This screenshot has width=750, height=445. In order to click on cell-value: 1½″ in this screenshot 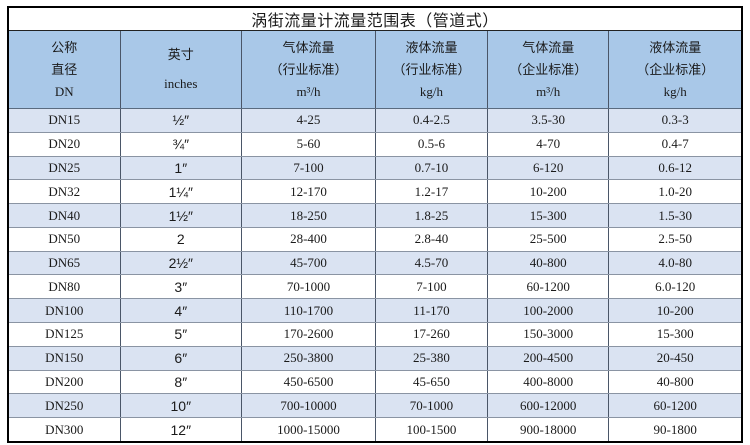, I will do `click(180, 215)`.